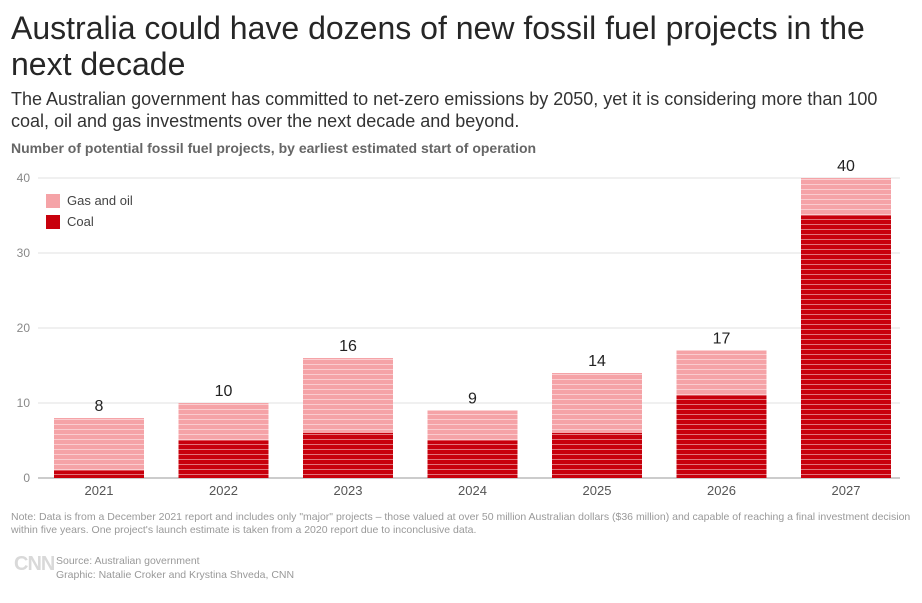 Image resolution: width=922 pixels, height=603 pixels. Describe the element at coordinates (846, 490) in the screenshot. I see `x-tick-label: 2027` at that location.